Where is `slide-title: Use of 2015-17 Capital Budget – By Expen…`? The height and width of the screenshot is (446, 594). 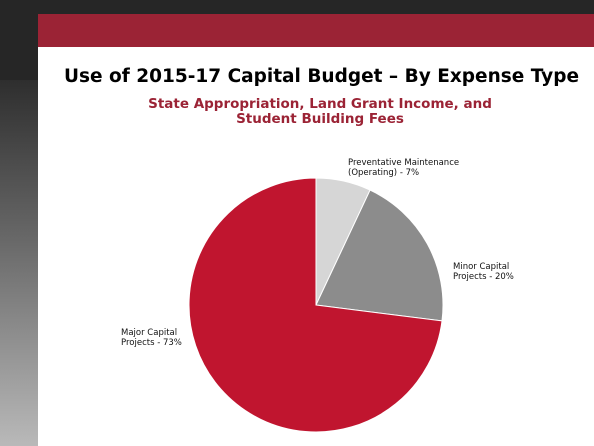 slide-title: Use of 2015-17 Capital Budget – By Expen… is located at coordinates (322, 76).